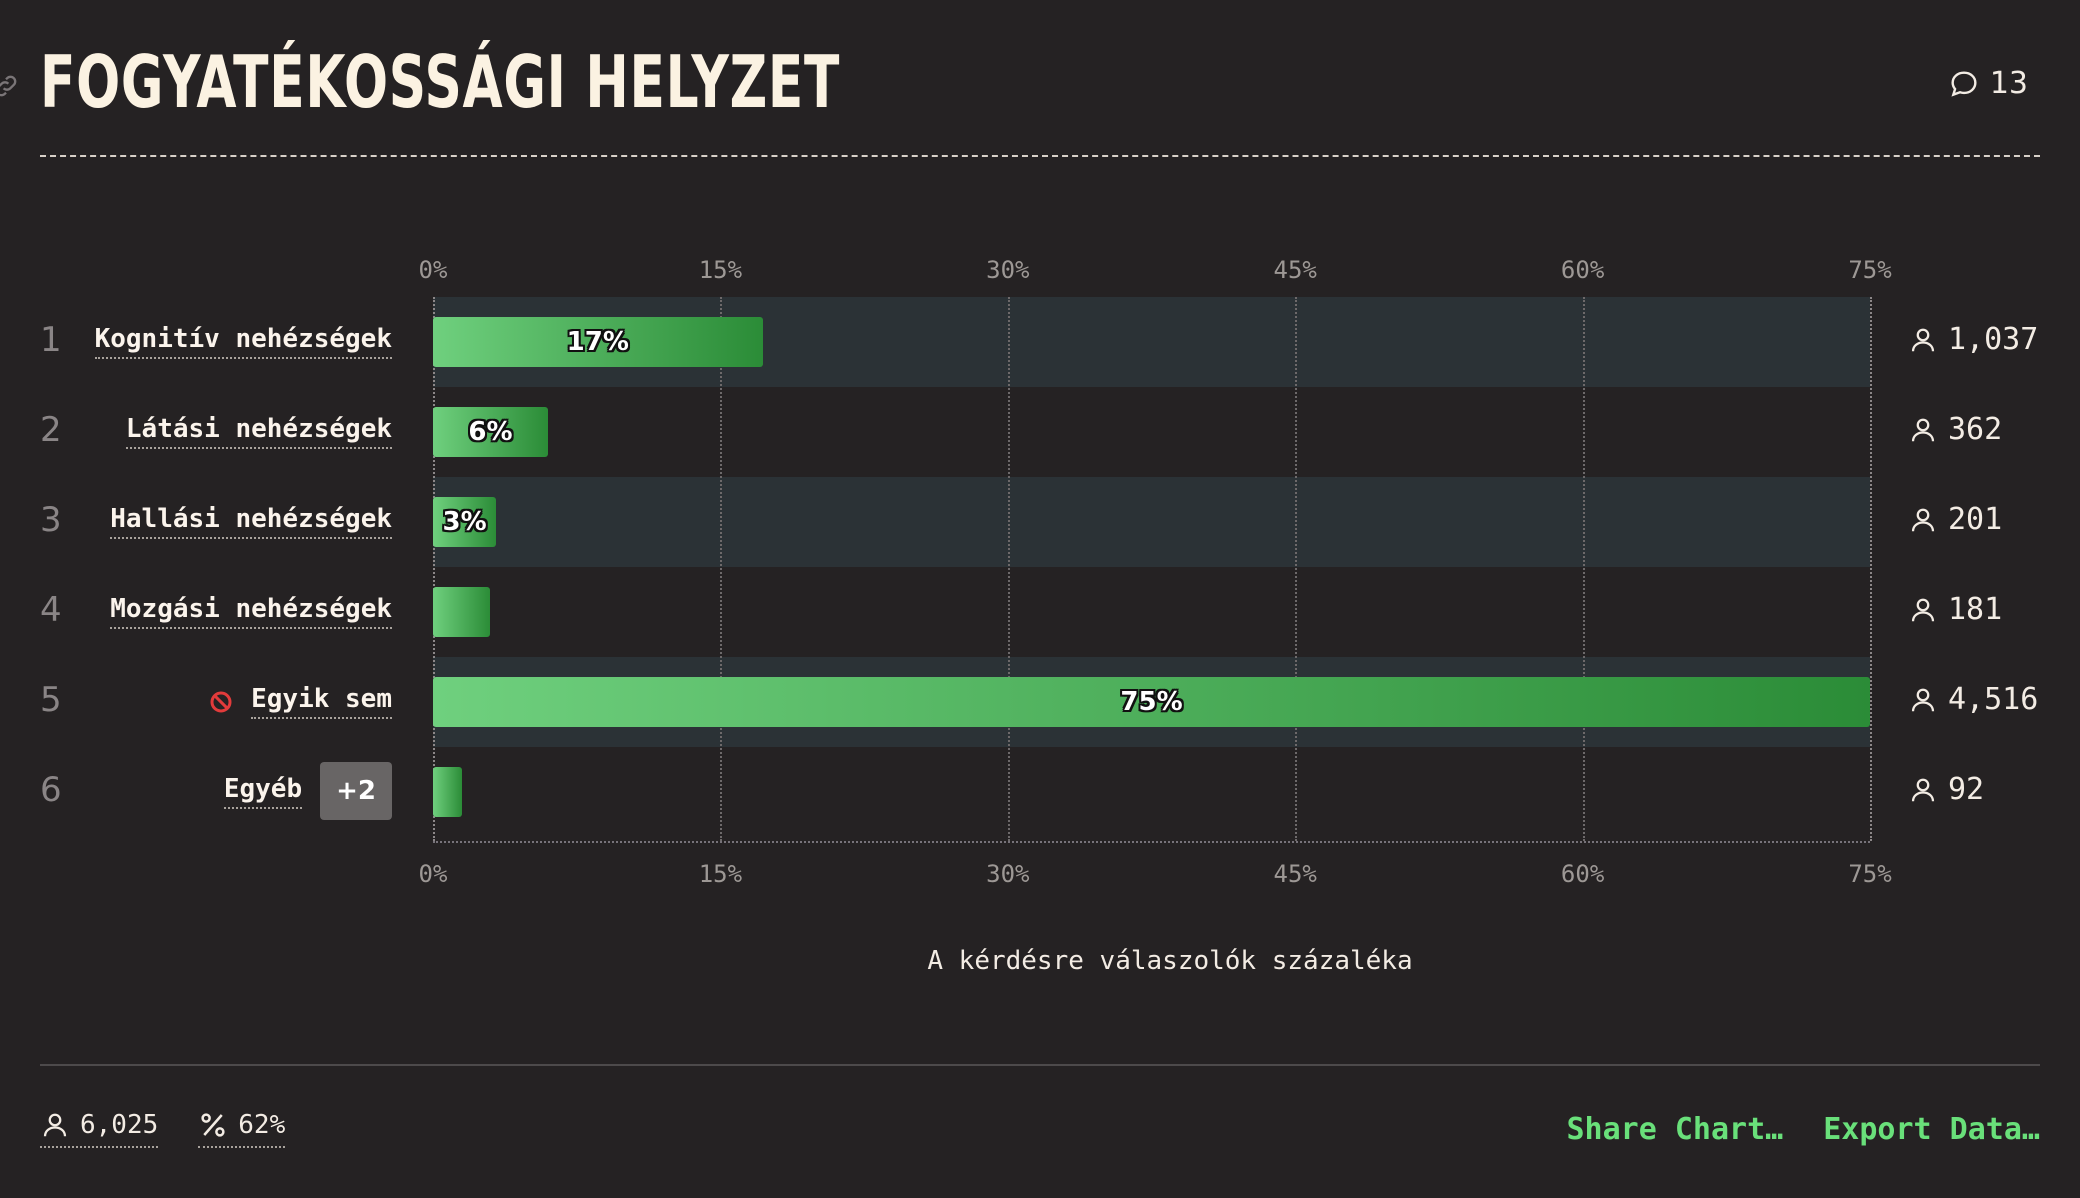  Describe the element at coordinates (221, 702) in the screenshot. I see `prohibited-icon` at that location.